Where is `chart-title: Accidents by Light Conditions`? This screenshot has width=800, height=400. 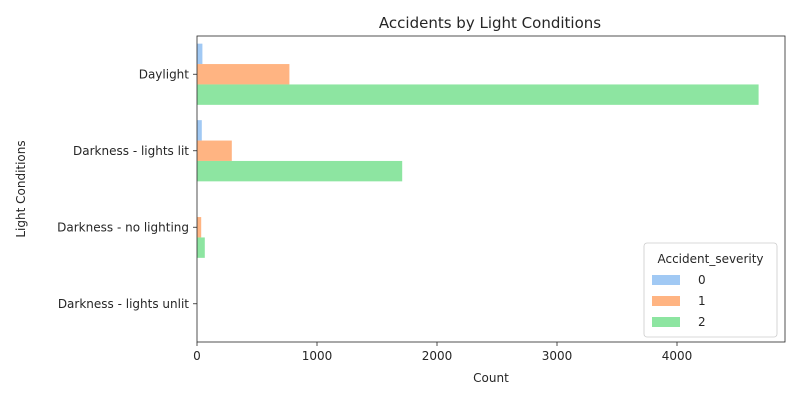
chart-title: Accidents by Light Conditions is located at coordinates (490, 23).